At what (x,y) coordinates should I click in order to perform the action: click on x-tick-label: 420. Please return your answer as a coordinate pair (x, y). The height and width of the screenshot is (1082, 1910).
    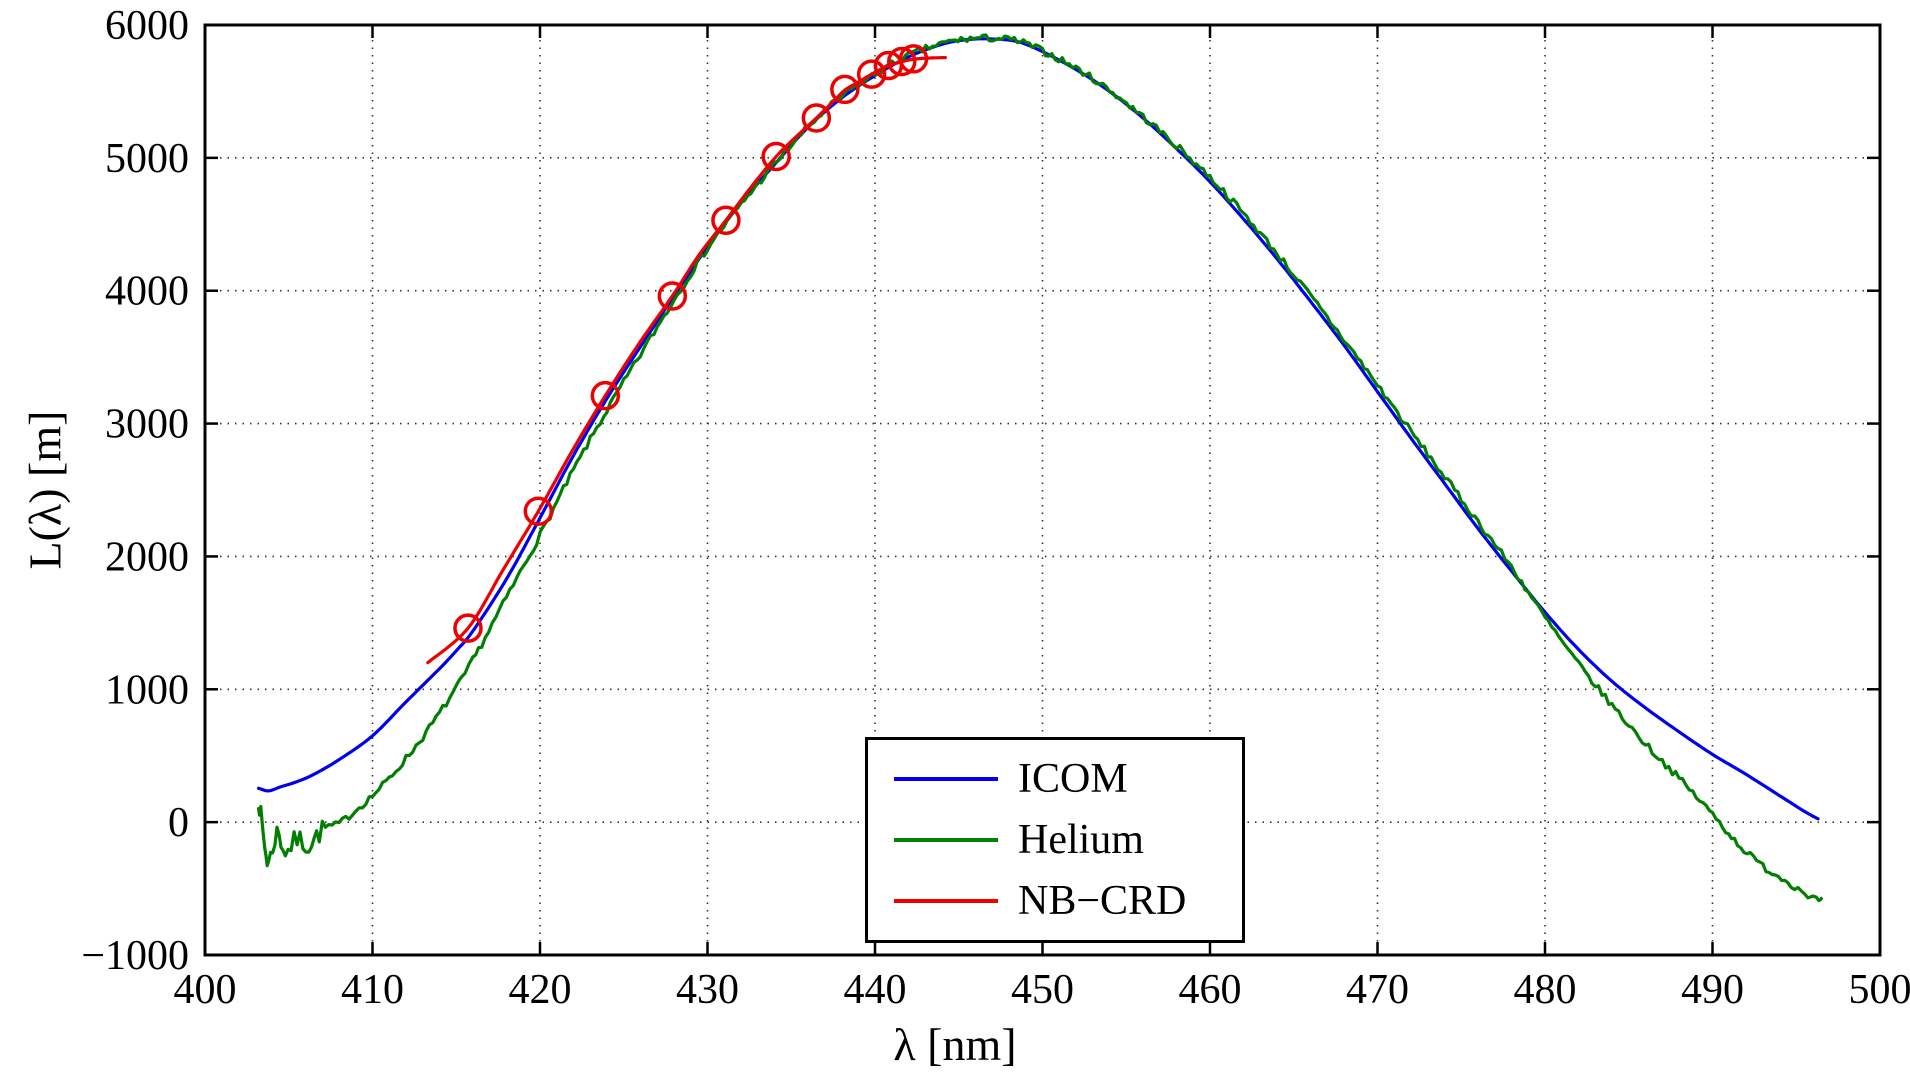
    Looking at the image, I should click on (540, 990).